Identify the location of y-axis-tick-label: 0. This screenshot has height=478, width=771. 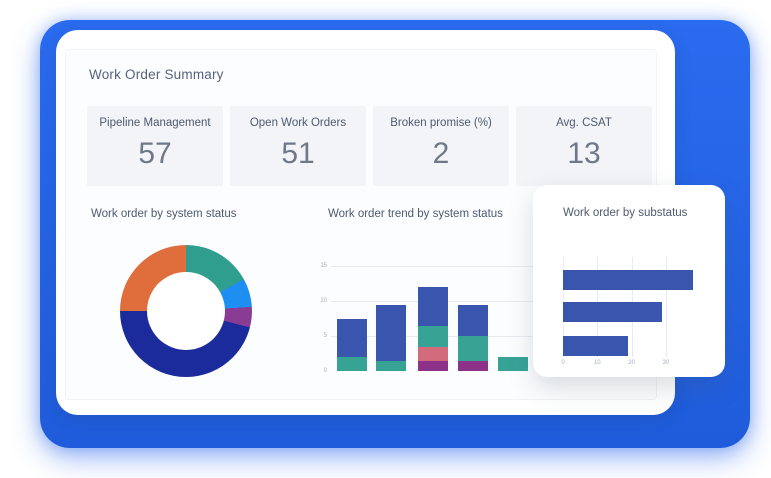
(325, 371).